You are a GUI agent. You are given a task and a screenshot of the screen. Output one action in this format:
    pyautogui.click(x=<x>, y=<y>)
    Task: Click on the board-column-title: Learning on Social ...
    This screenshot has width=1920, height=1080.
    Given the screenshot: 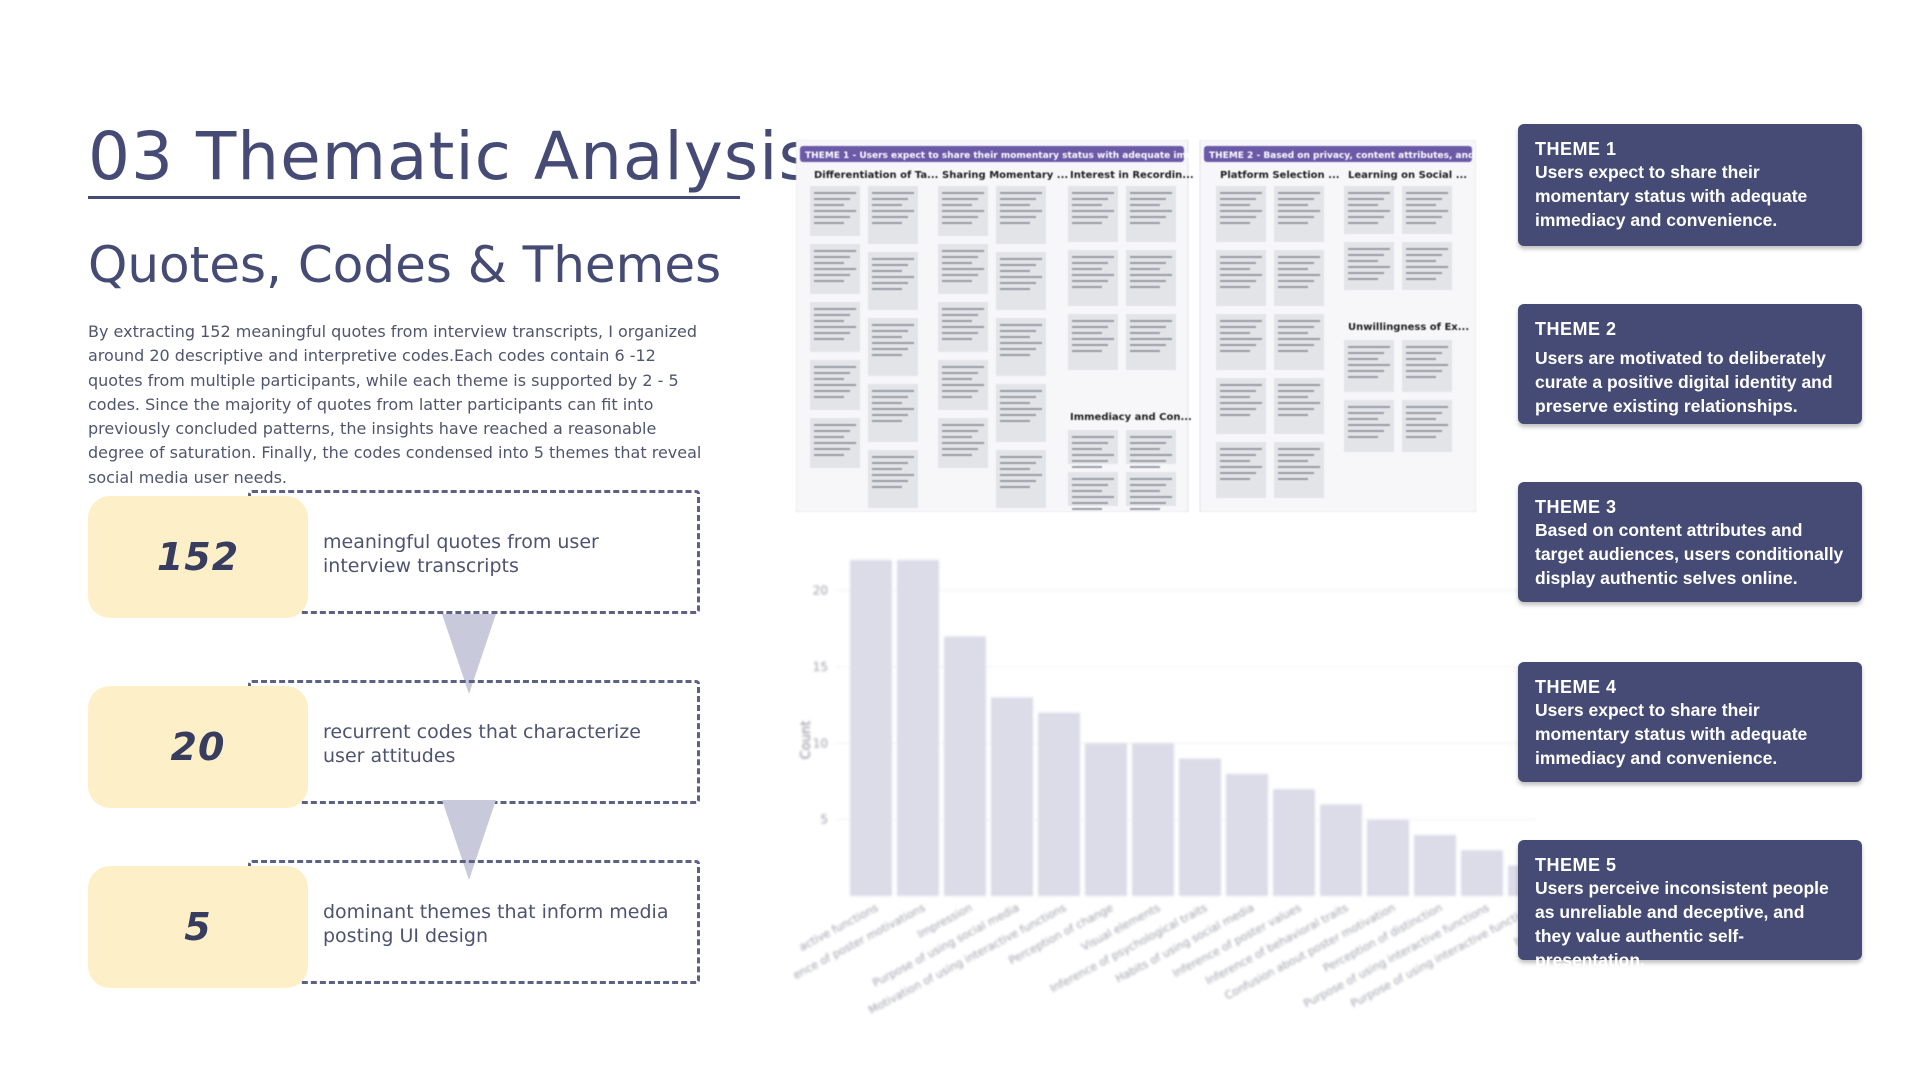 What is the action you would take?
    pyautogui.click(x=1407, y=175)
    